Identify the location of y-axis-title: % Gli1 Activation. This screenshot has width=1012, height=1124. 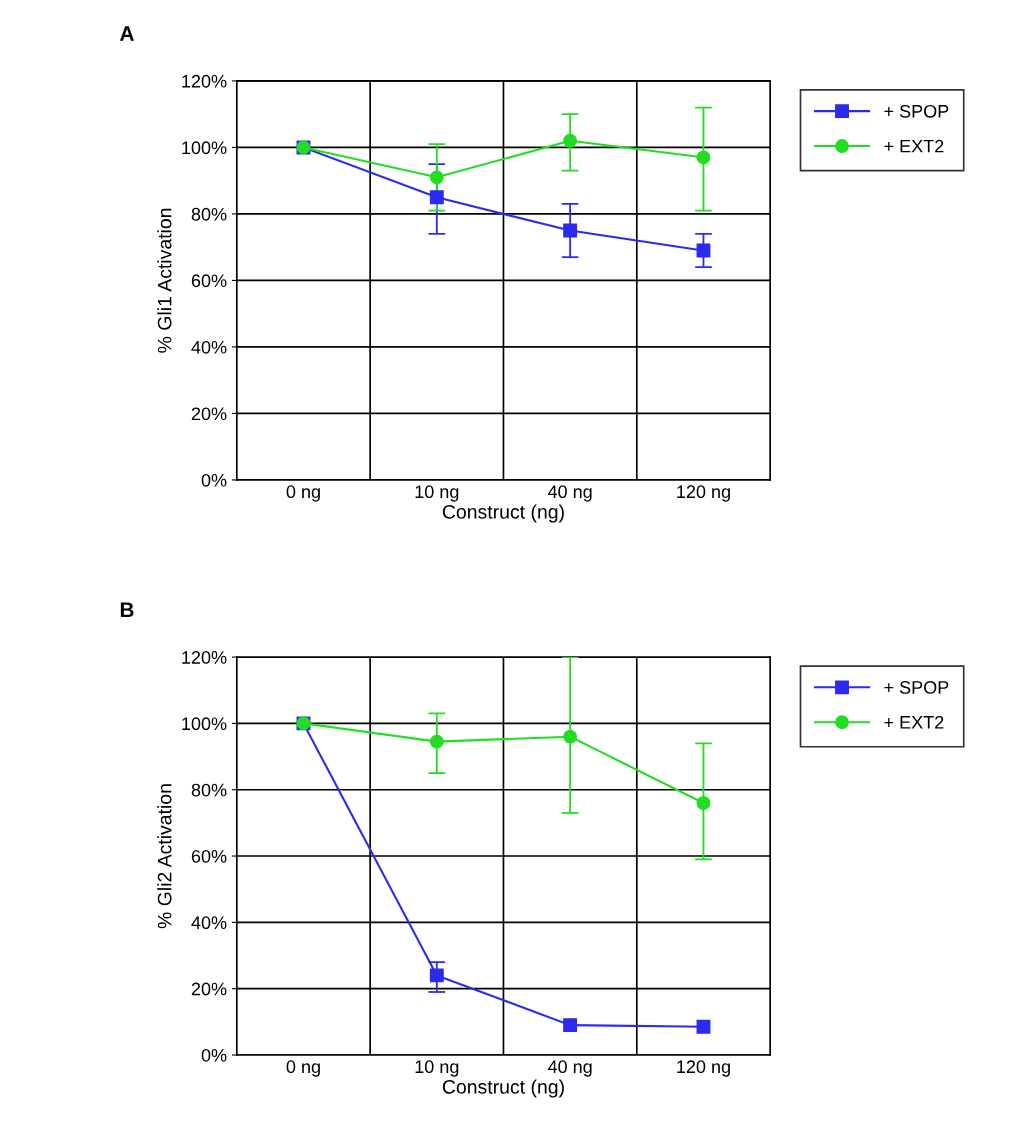
(164, 280).